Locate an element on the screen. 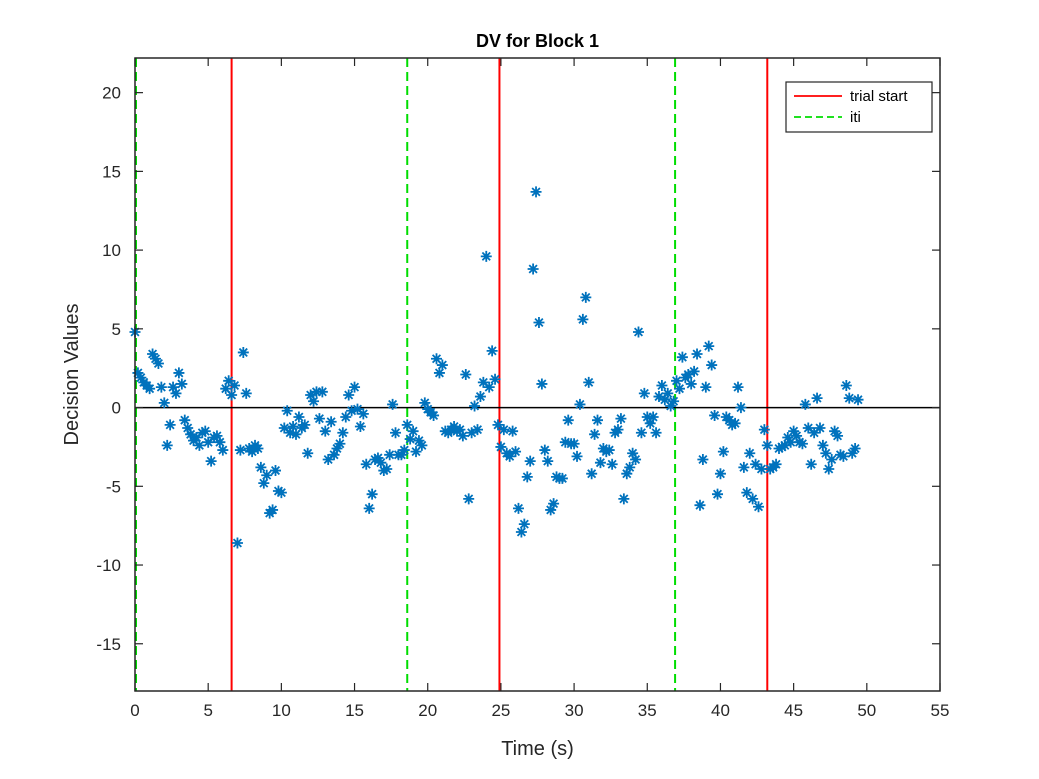 The height and width of the screenshot is (779, 1039). legend-box is located at coordinates (859, 107).